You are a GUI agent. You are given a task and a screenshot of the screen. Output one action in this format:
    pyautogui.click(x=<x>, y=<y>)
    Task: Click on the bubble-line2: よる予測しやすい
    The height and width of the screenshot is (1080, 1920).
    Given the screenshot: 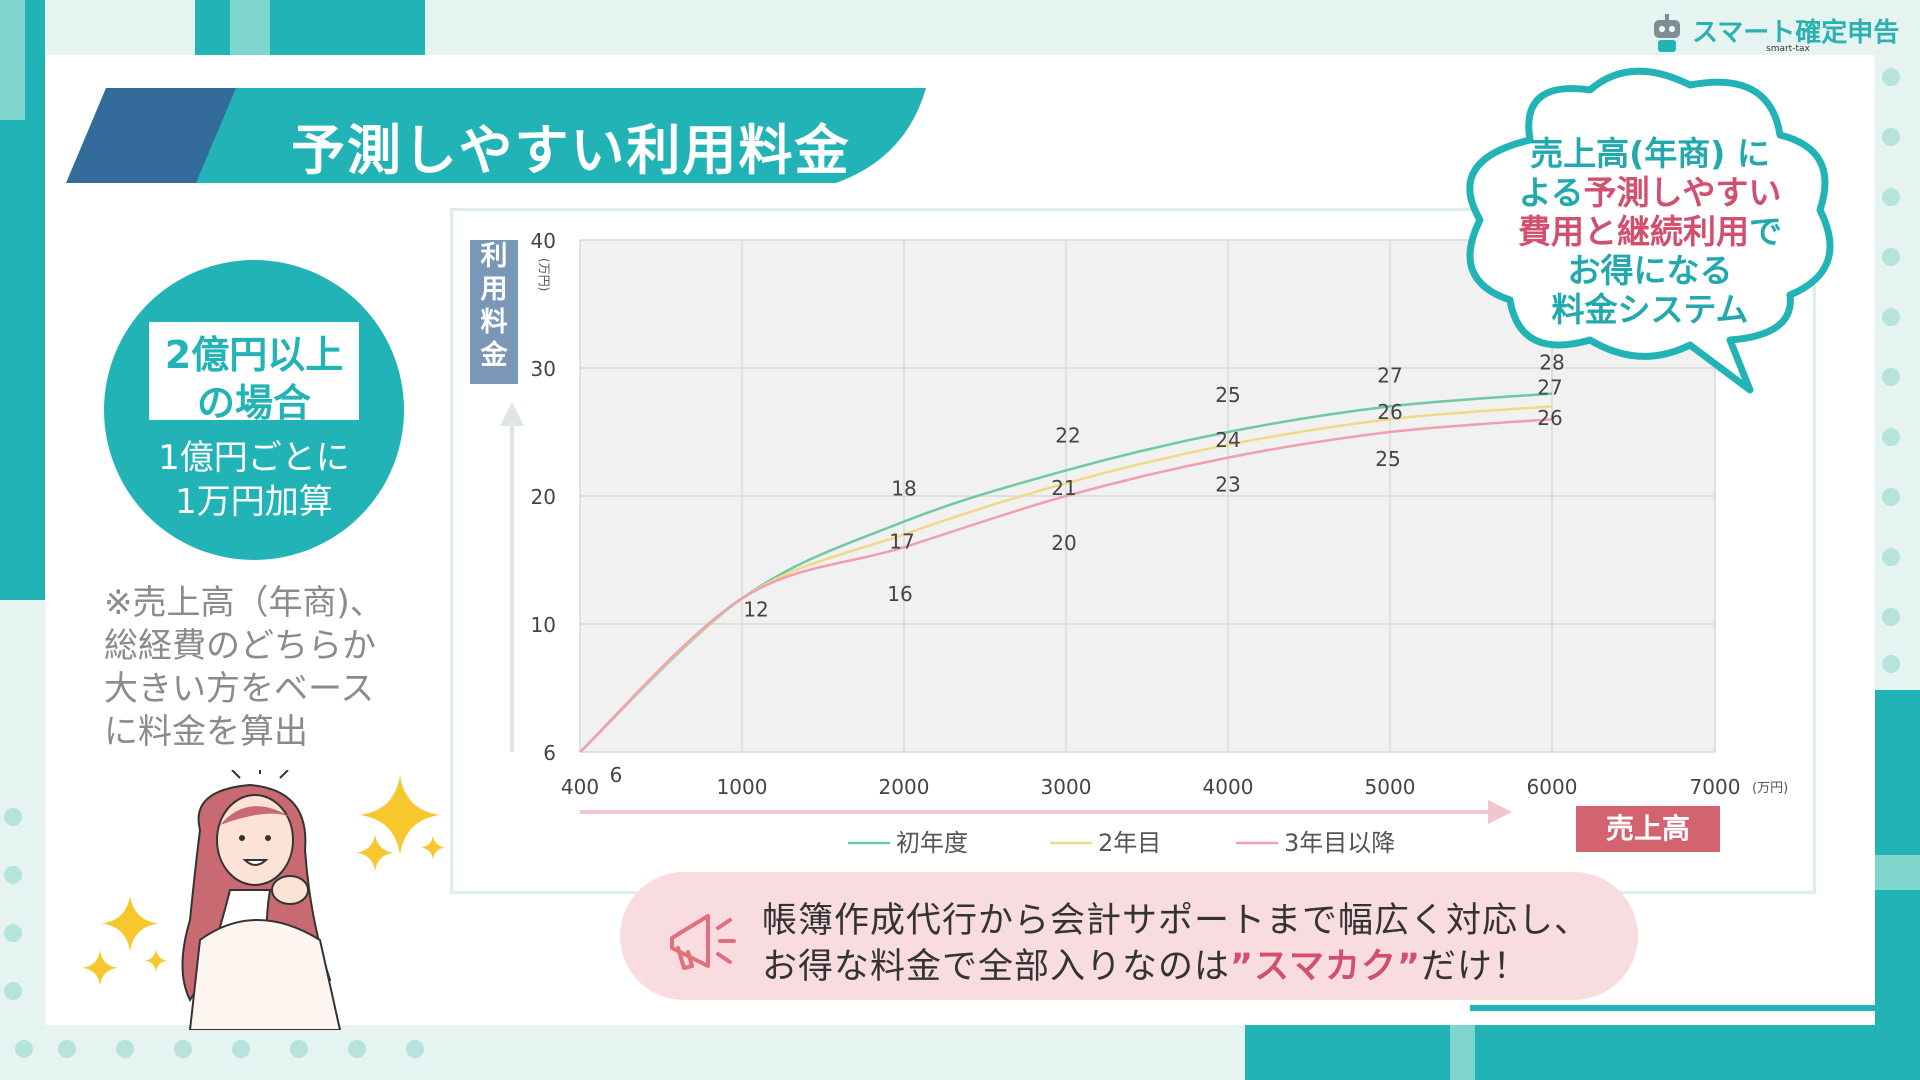 What is the action you would take?
    pyautogui.click(x=1650, y=192)
    